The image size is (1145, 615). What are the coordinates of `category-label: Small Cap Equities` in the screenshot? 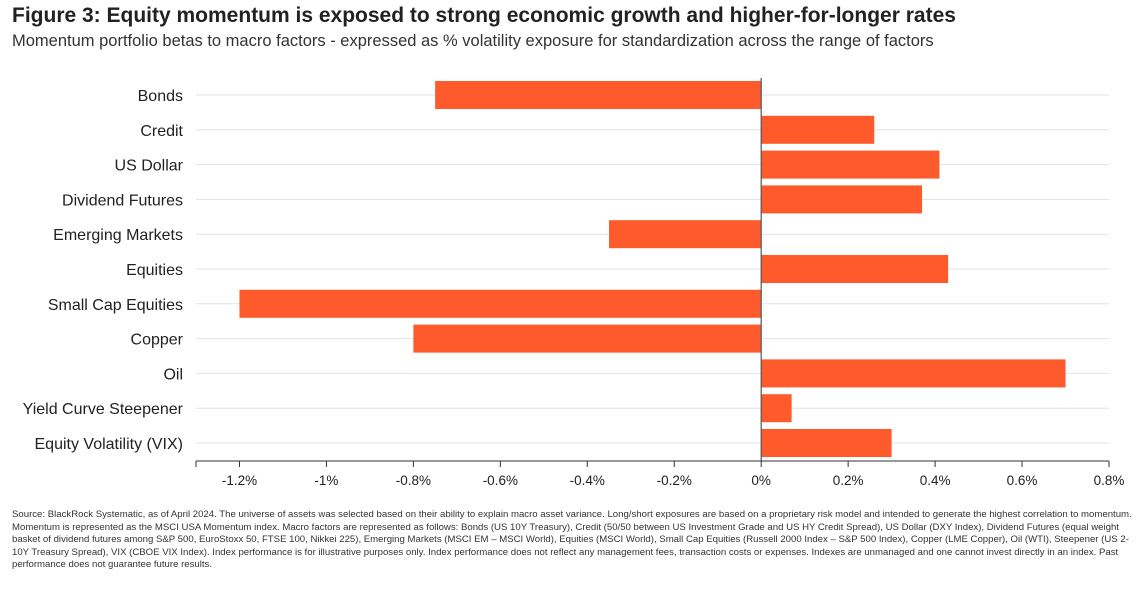 It's located at (115, 305).